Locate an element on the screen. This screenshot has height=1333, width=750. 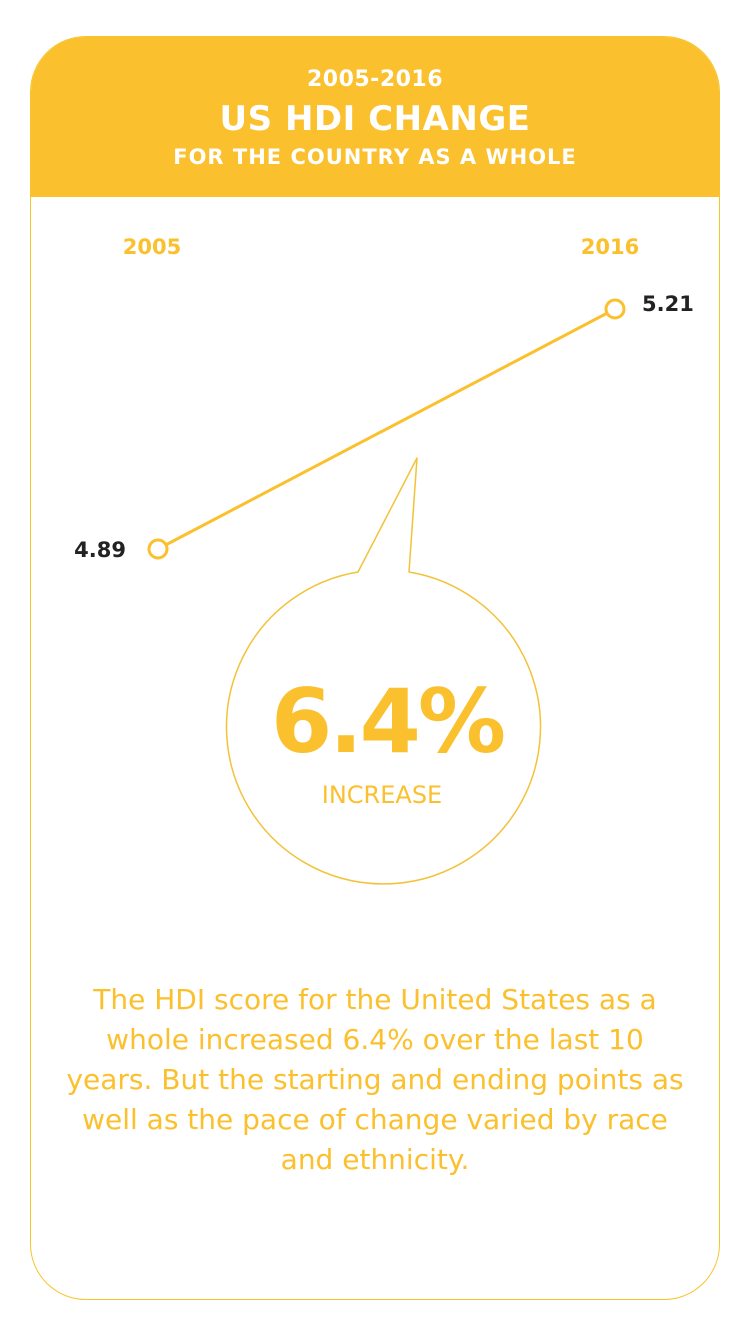
data-label-start: 4.89 is located at coordinates (100, 550).